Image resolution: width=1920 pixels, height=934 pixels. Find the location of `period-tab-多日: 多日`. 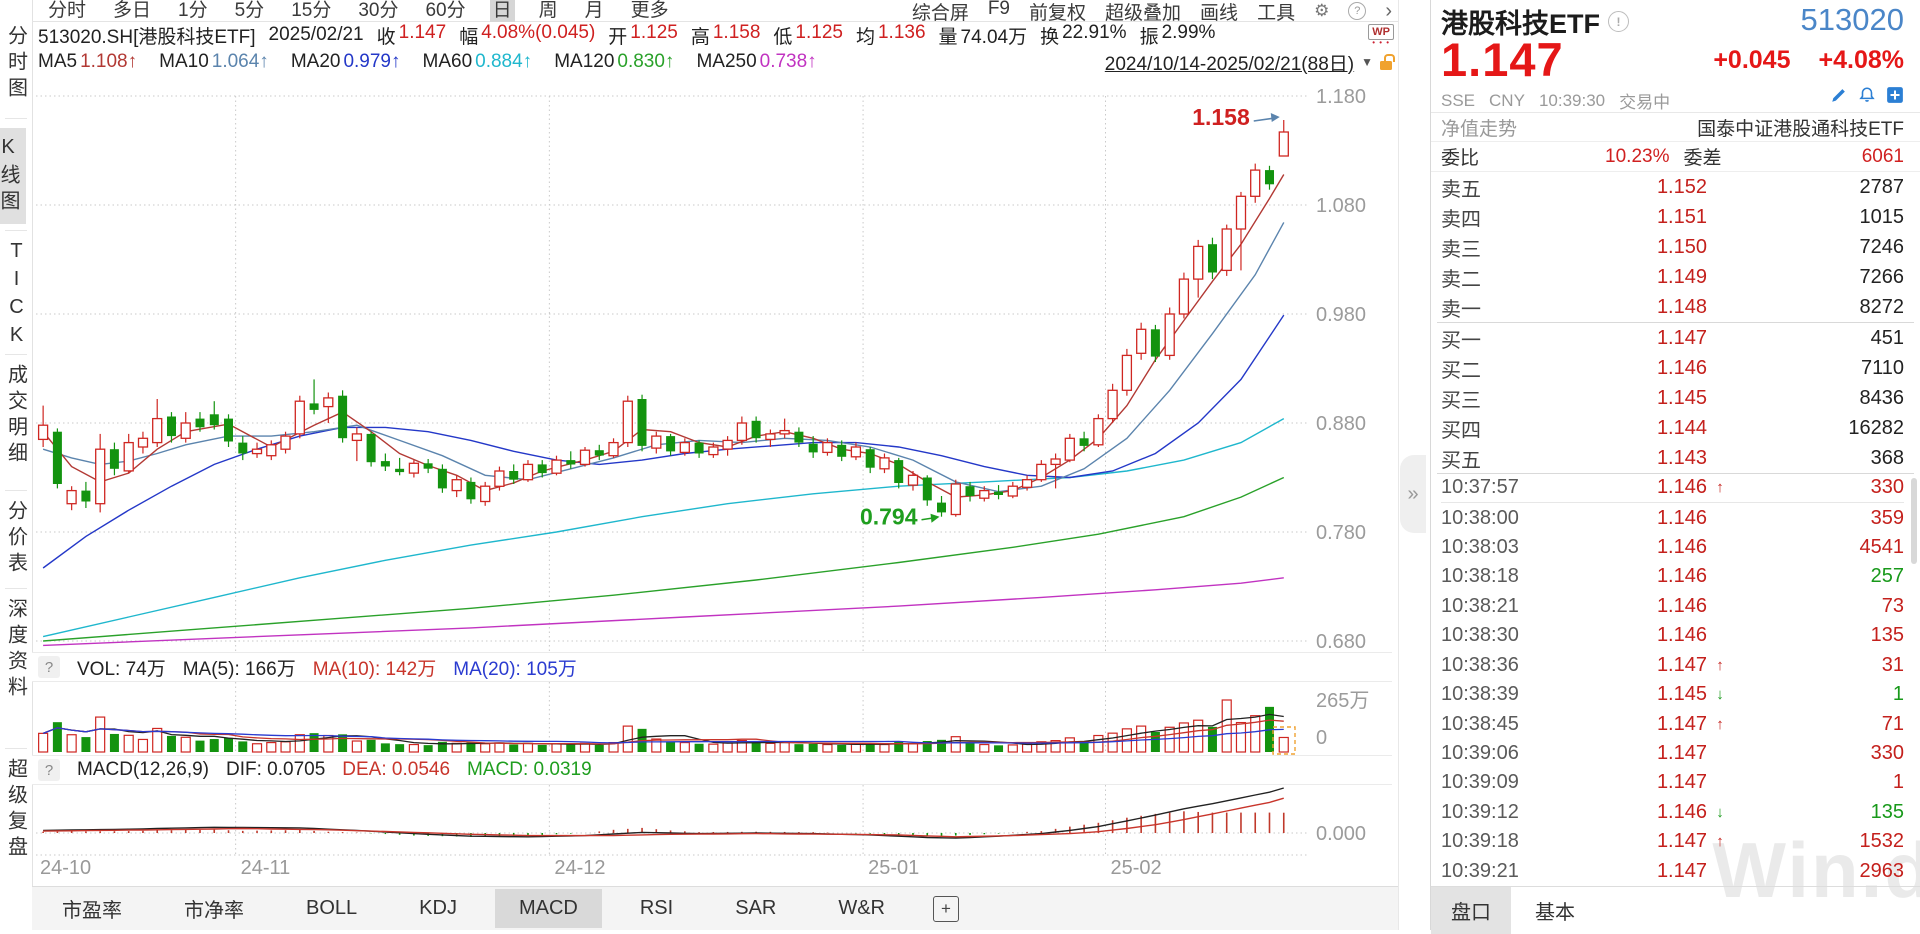

period-tab-多日: 多日 is located at coordinates (132, 10).